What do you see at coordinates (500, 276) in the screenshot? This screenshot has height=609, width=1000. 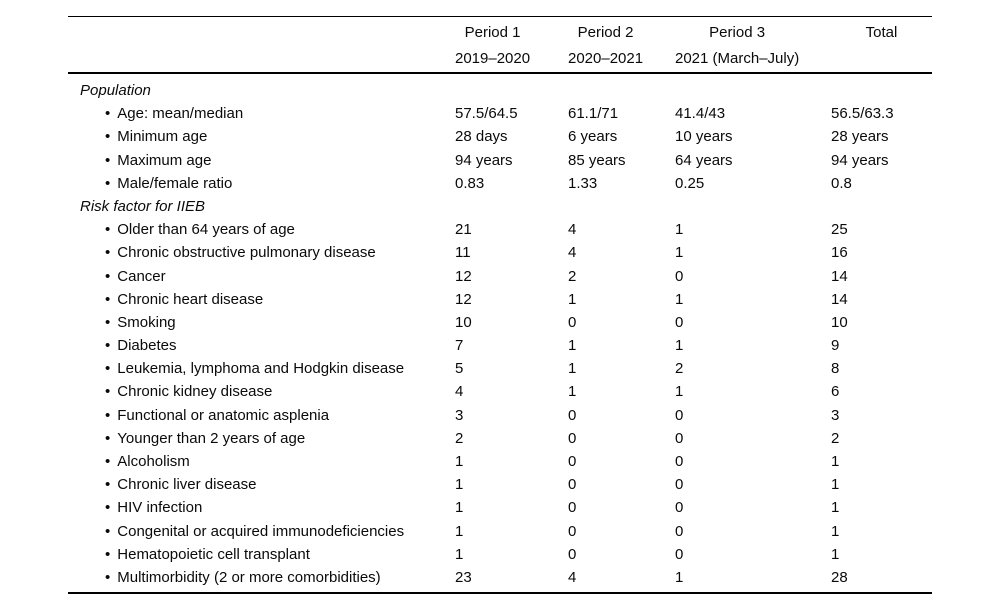 I see `table-row: • Cancer 12 2 0 14` at bounding box center [500, 276].